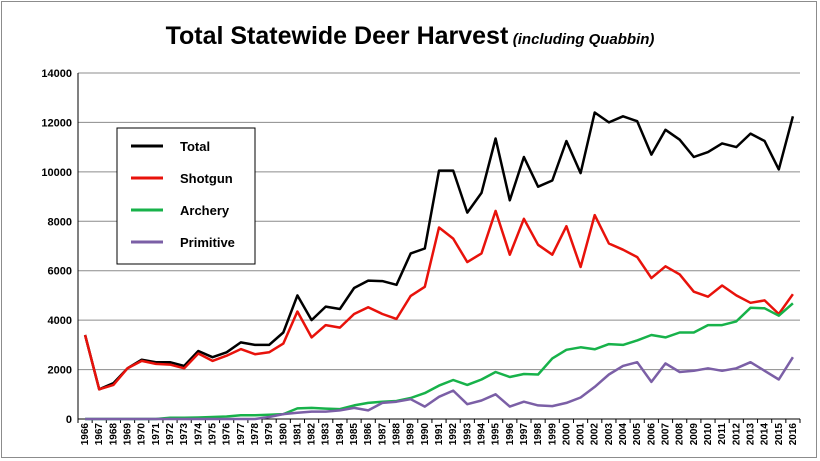 The height and width of the screenshot is (461, 820). What do you see at coordinates (651, 434) in the screenshot?
I see `x-tick-label: 2006` at bounding box center [651, 434].